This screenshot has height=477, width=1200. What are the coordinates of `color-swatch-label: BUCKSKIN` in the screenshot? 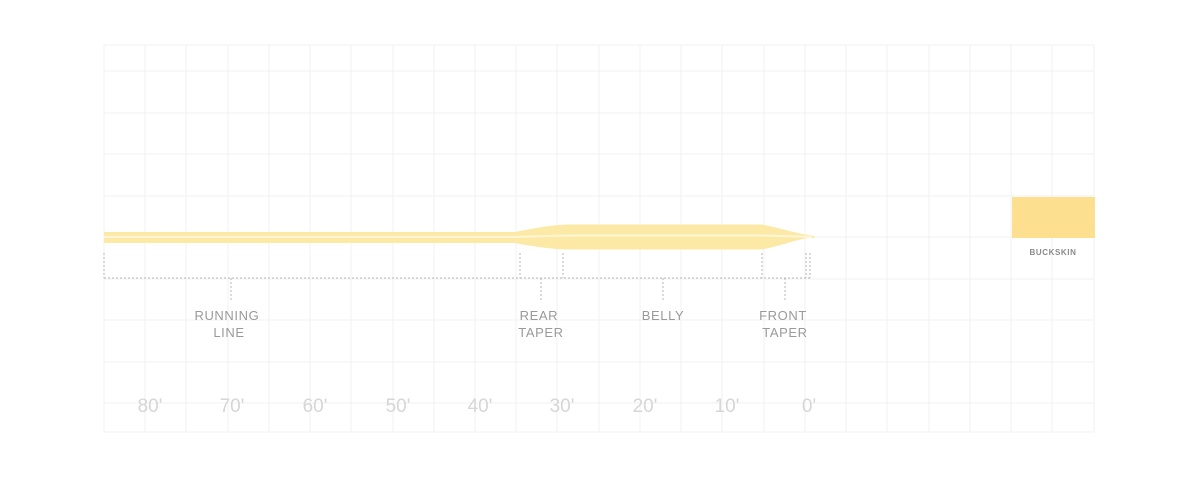 It's located at (1052, 252).